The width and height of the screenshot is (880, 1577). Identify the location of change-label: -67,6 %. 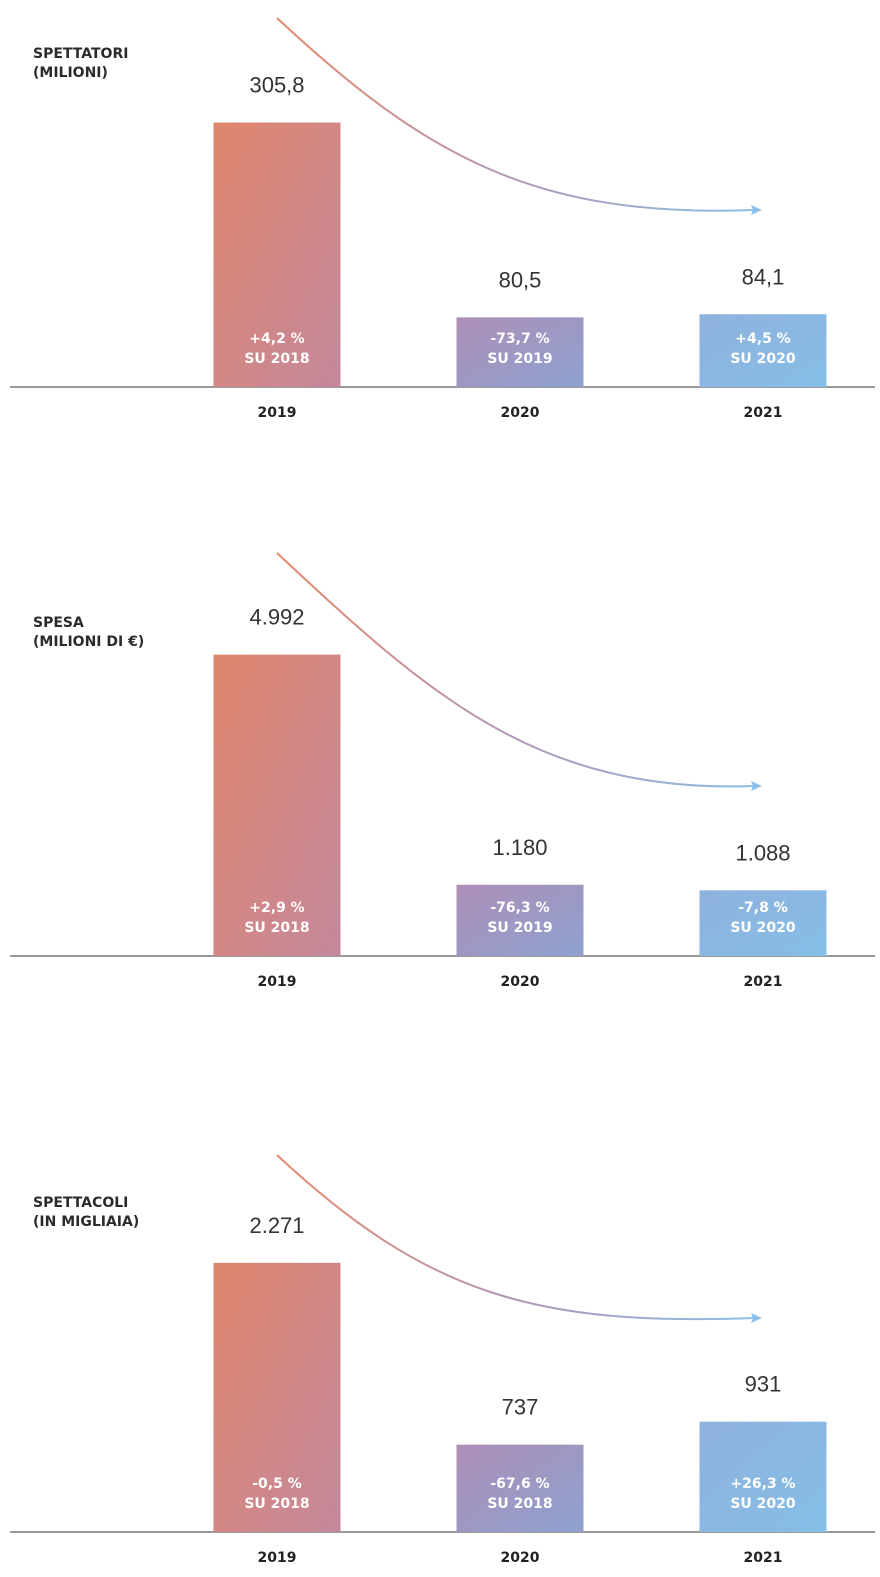
(519, 1484).